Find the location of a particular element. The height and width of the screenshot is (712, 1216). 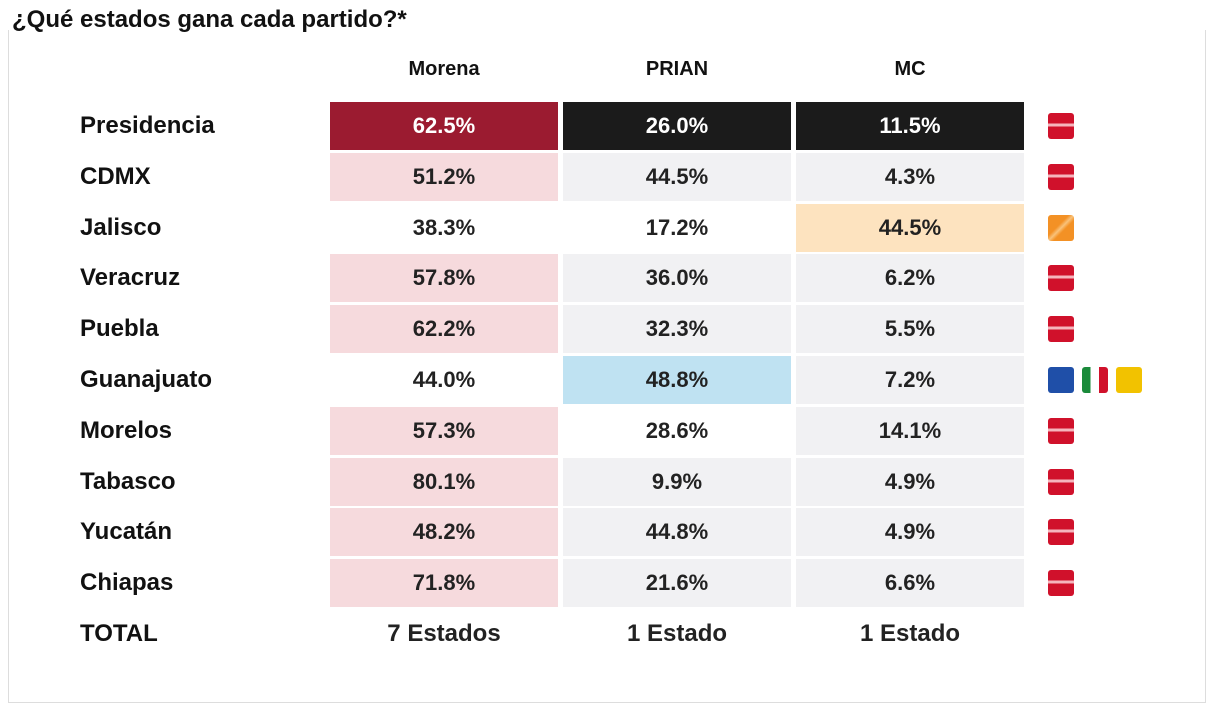

cell: 32.3% is located at coordinates (677, 329).